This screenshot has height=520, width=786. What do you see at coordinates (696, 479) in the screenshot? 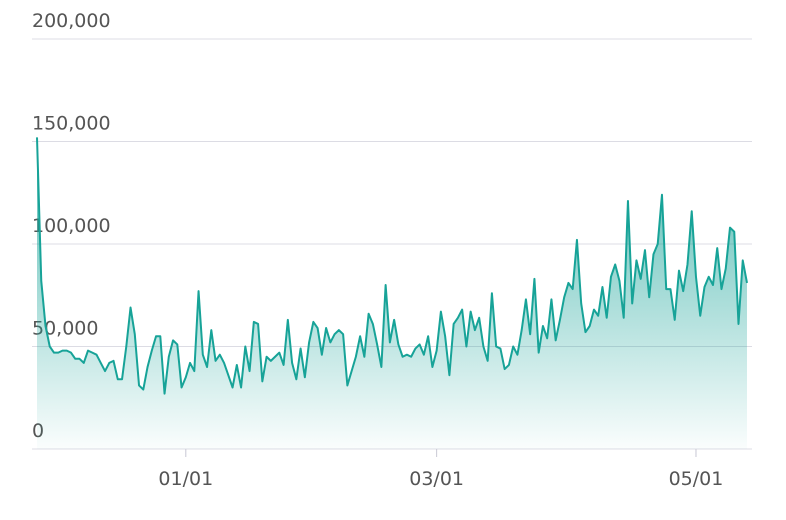
I see `x-tick-label: 05/01` at bounding box center [696, 479].